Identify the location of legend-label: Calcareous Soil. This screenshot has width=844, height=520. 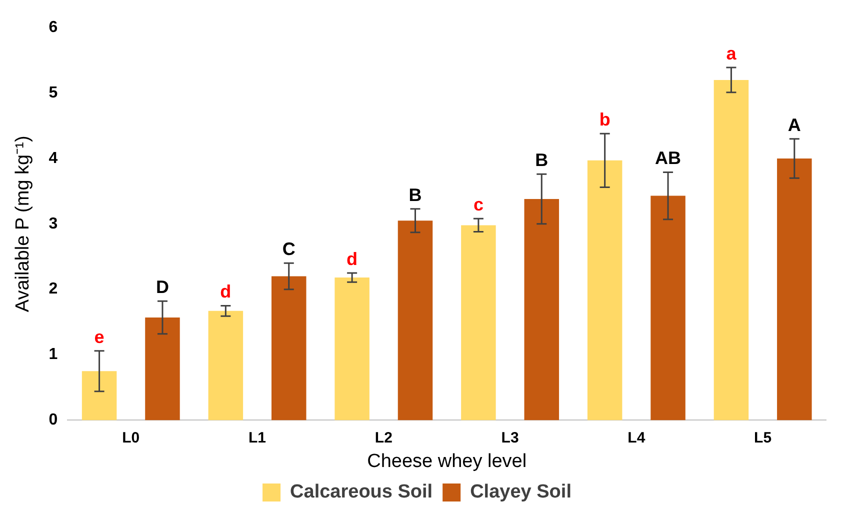
(361, 492).